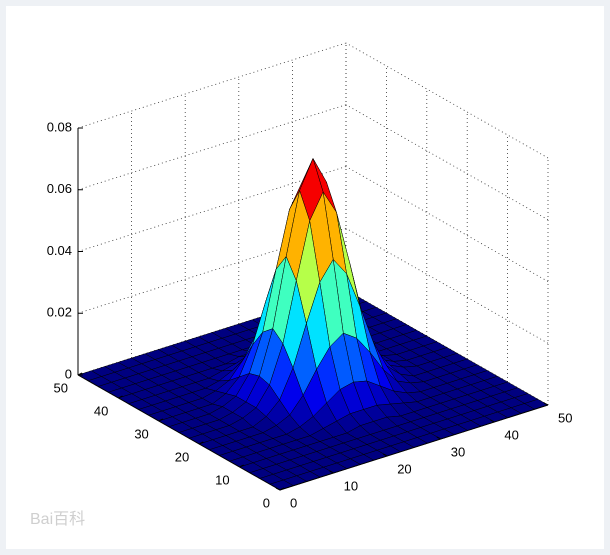 This screenshot has height=555, width=610. I want to click on z-tick-label: 0.08, so click(59, 126).